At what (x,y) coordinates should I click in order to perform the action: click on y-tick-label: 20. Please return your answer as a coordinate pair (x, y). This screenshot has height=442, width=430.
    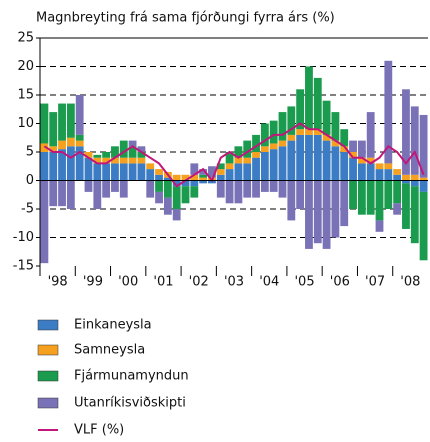
    Looking at the image, I should click on (25, 66).